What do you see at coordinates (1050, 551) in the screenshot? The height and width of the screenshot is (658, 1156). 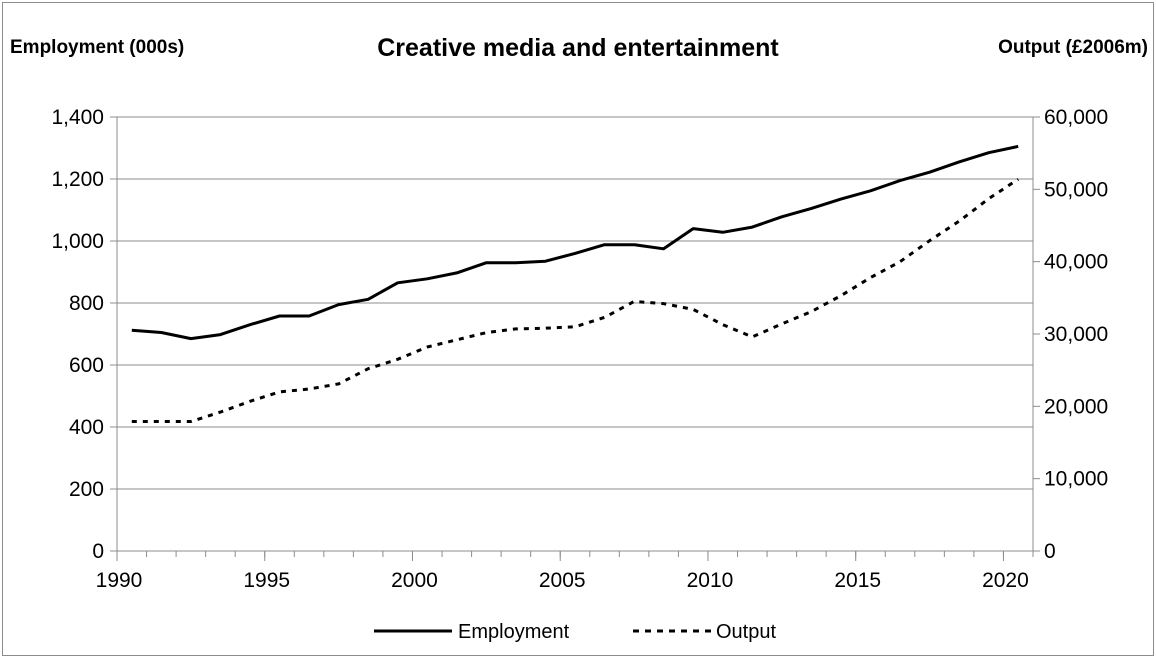 I see `y2-tick-label: 0` at bounding box center [1050, 551].